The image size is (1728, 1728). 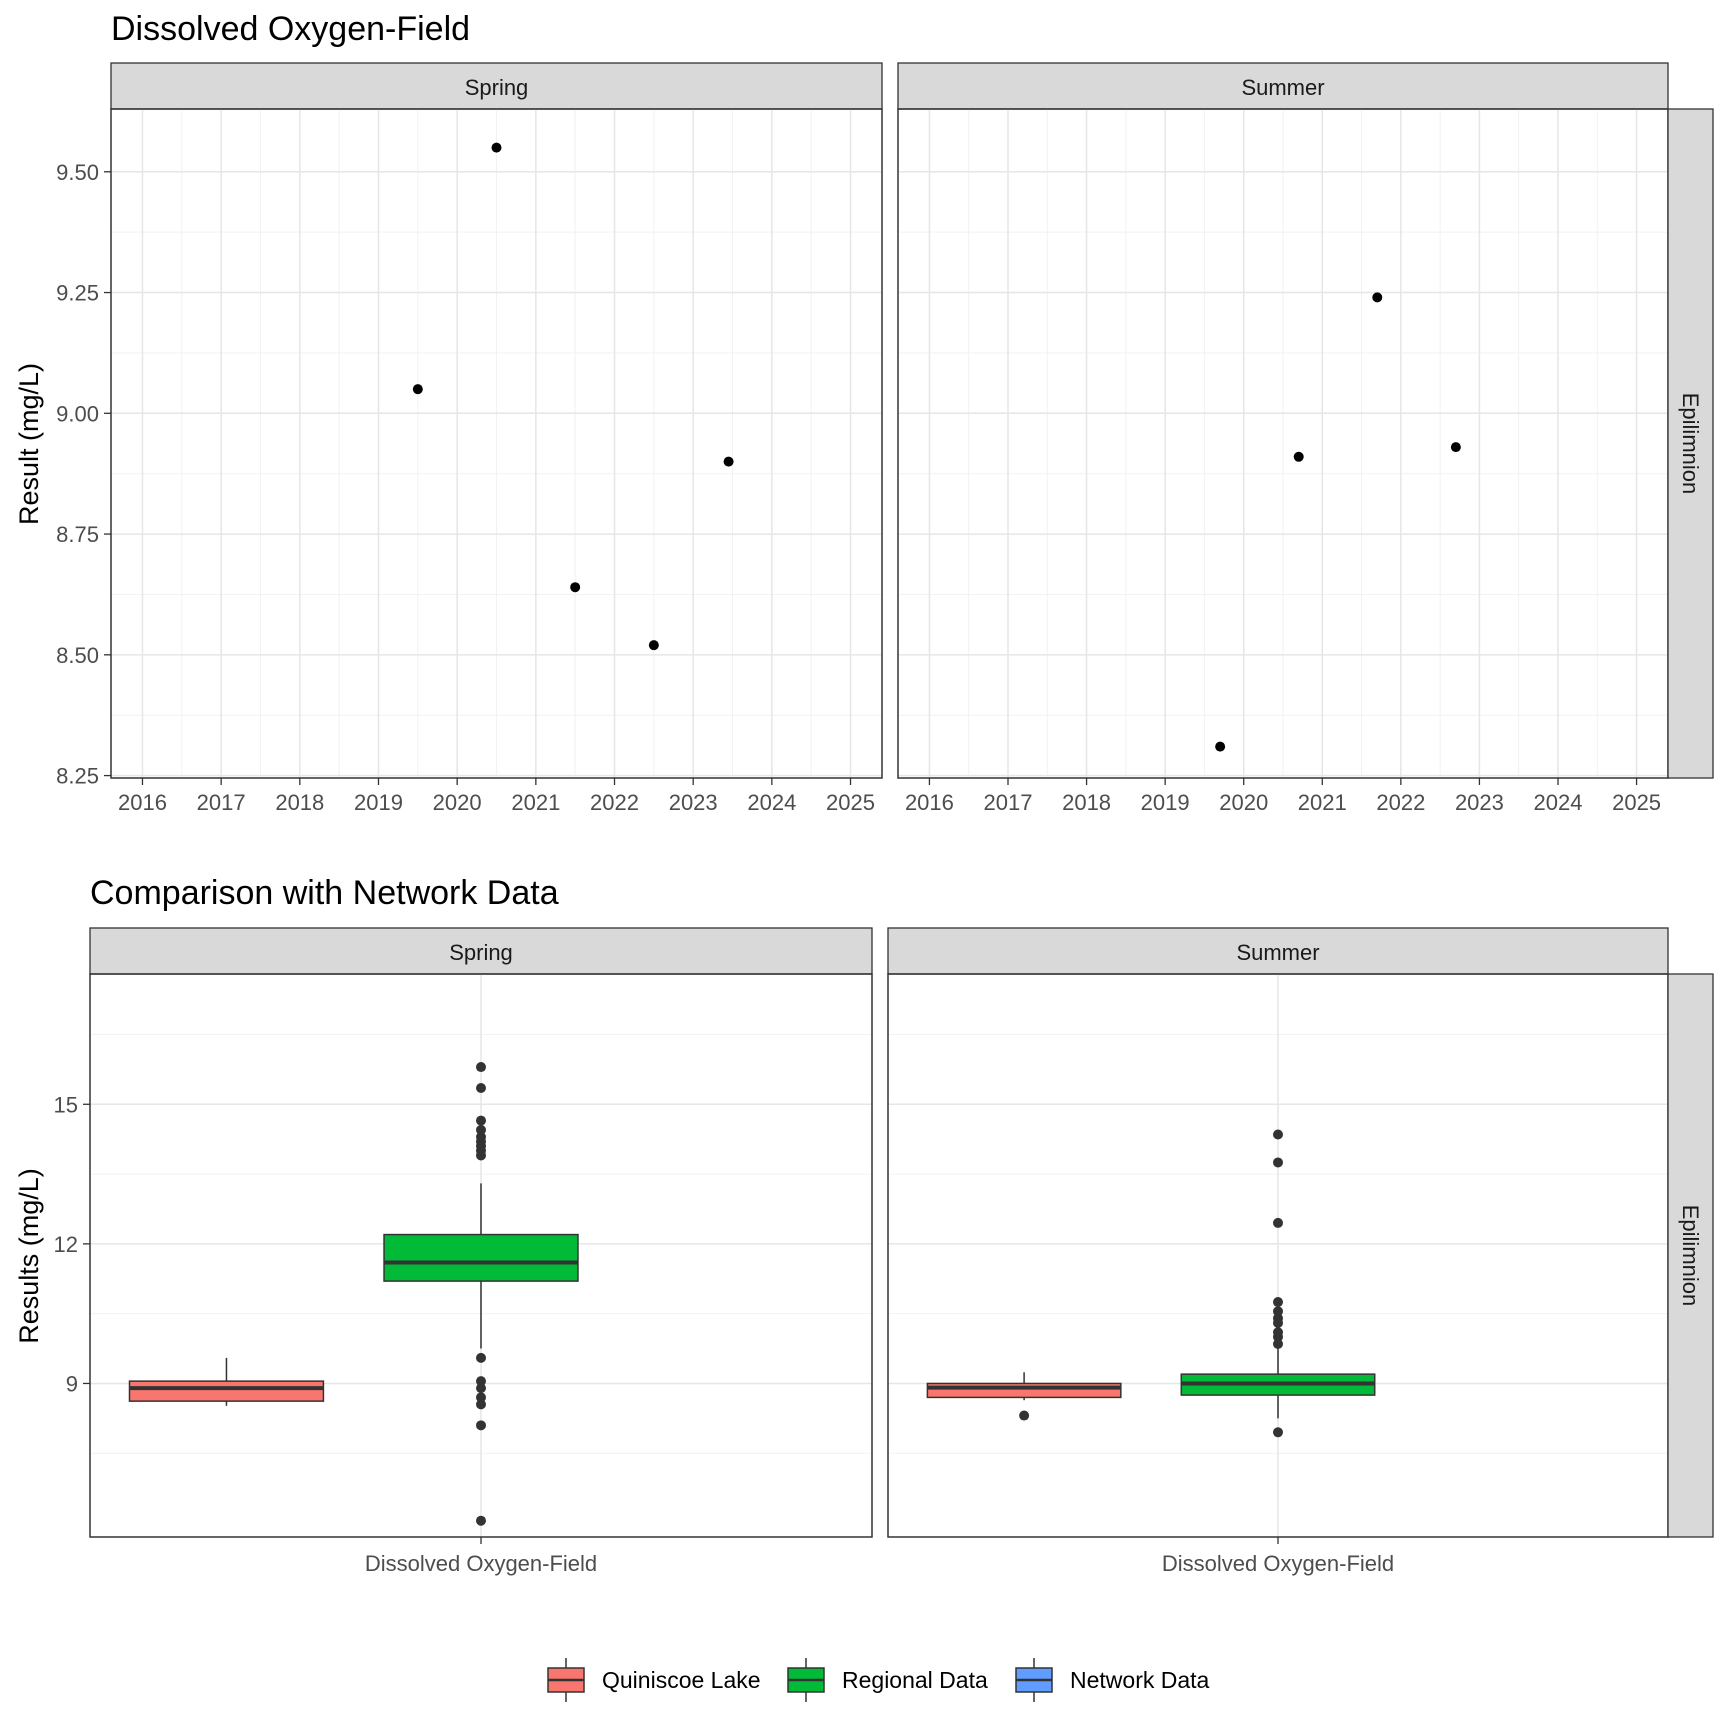 I want to click on boxplot-chart-title: Comparison with Network Data, so click(x=324, y=893).